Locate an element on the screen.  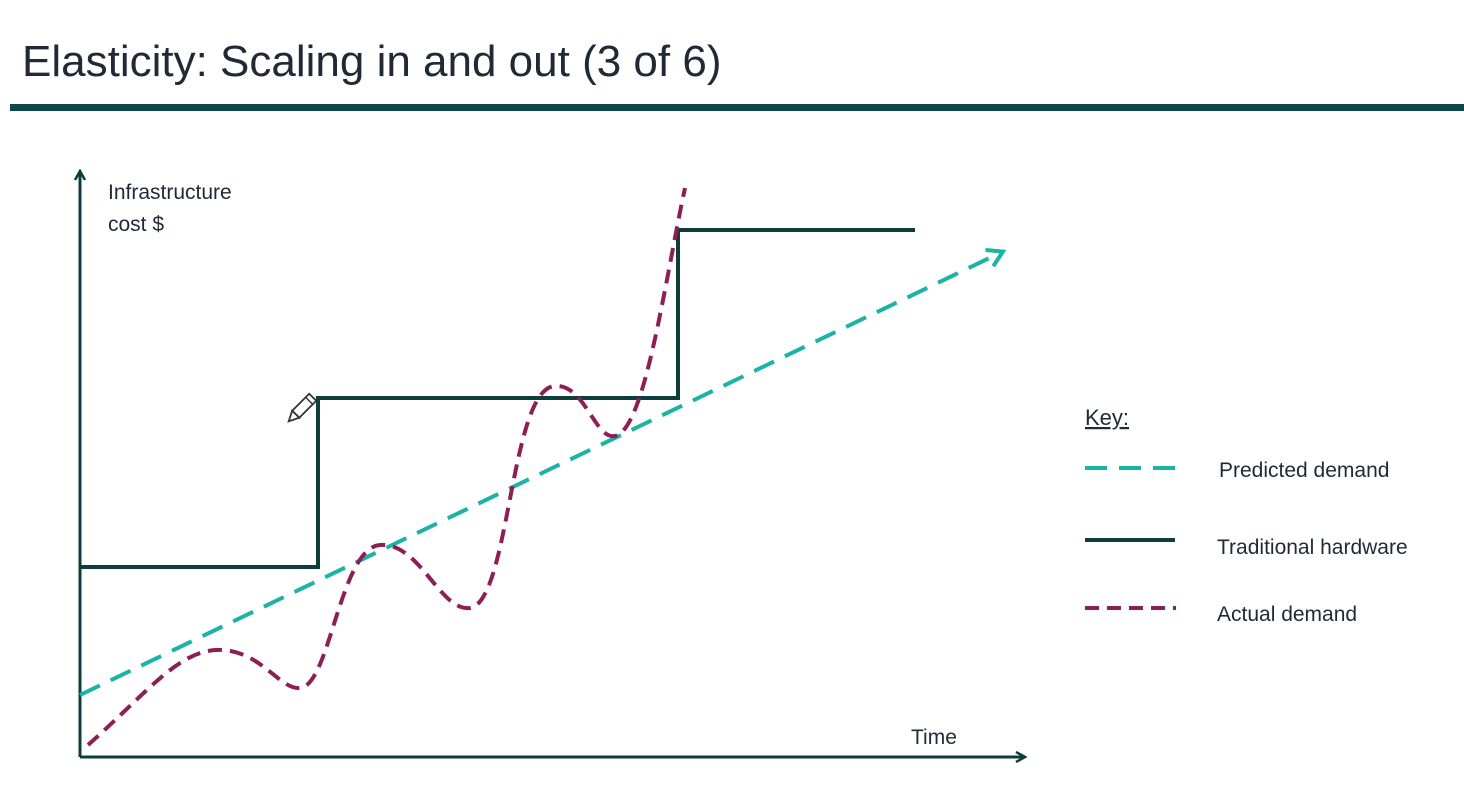
pencil-icon is located at coordinates (302, 407).